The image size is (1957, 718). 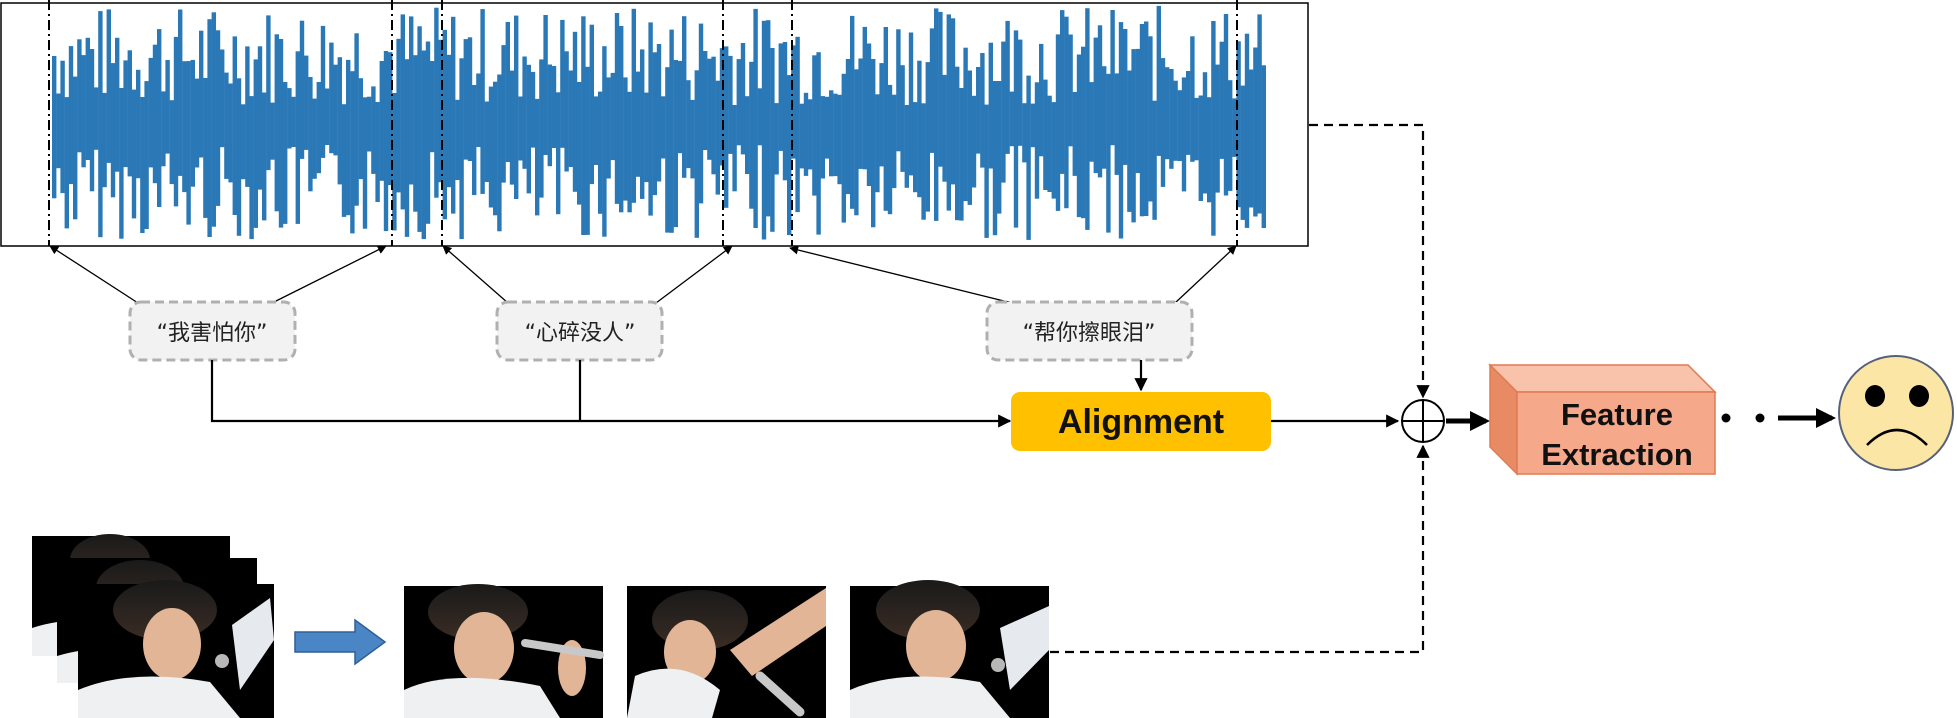 I want to click on feature-extraction-block: Feature Extraction, so click(x=1602, y=419).